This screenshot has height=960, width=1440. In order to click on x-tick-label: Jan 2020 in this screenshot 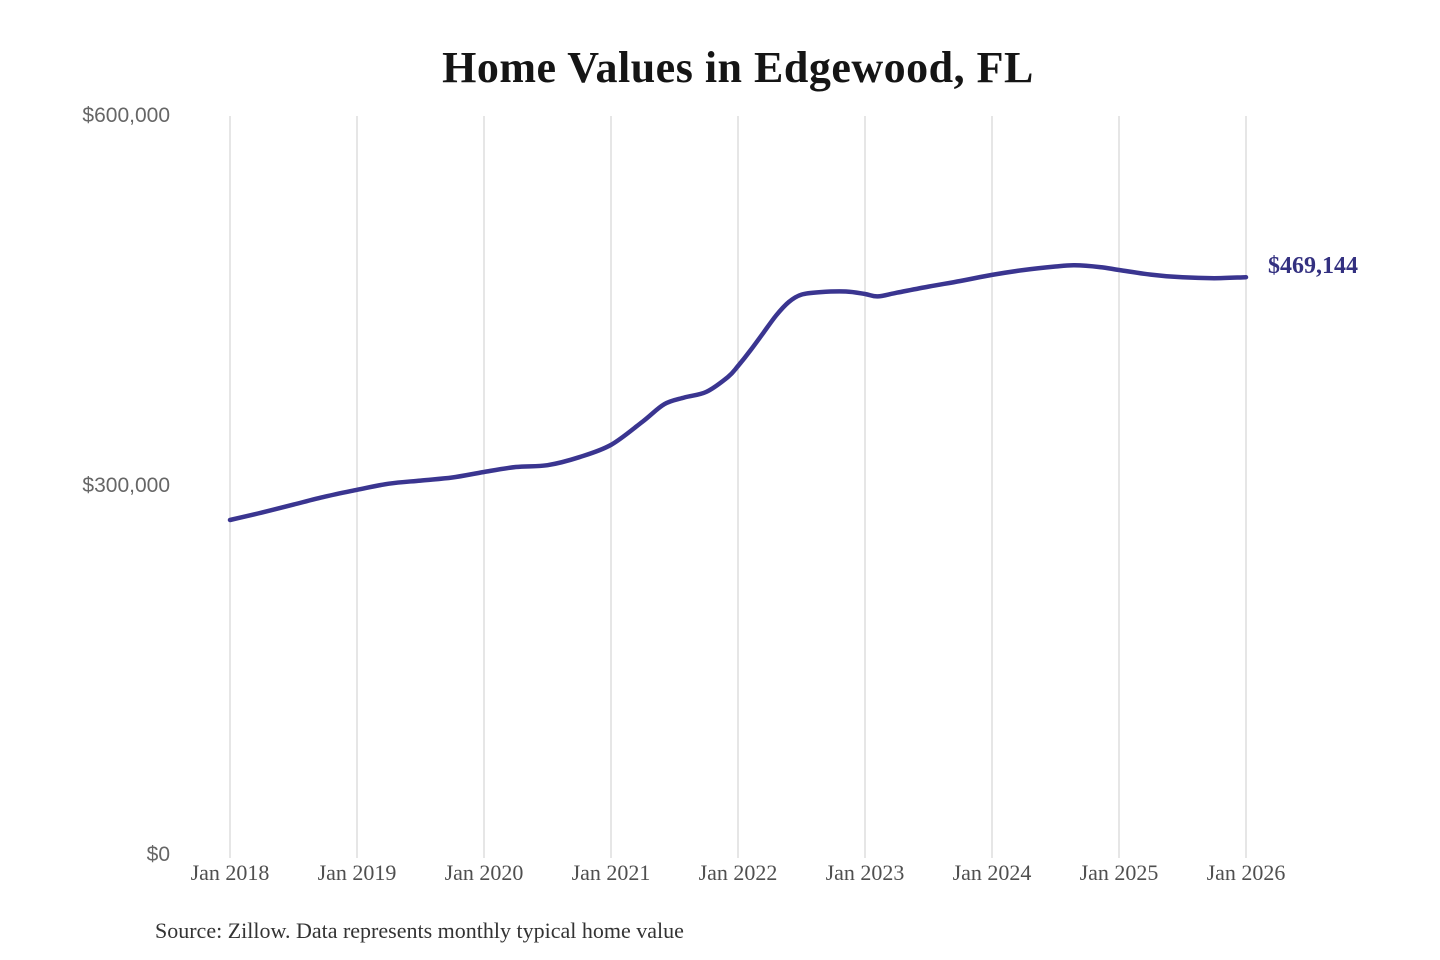, I will do `click(484, 872)`.